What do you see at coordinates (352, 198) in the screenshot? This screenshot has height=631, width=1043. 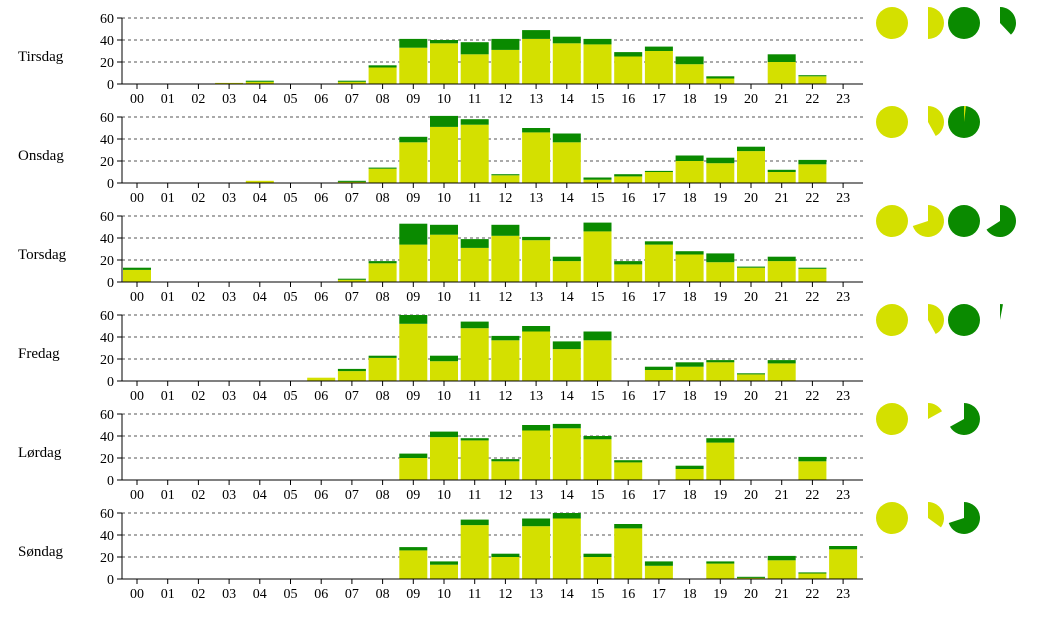 I see `x-tick-label: 07` at bounding box center [352, 198].